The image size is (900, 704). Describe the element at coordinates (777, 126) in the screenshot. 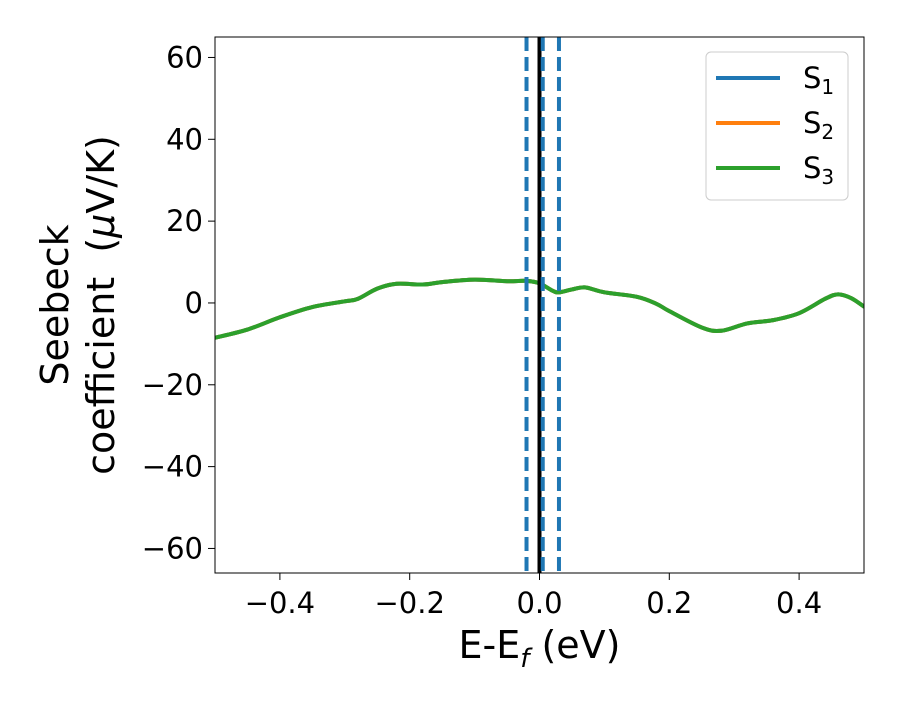

I see `legend-box` at that location.